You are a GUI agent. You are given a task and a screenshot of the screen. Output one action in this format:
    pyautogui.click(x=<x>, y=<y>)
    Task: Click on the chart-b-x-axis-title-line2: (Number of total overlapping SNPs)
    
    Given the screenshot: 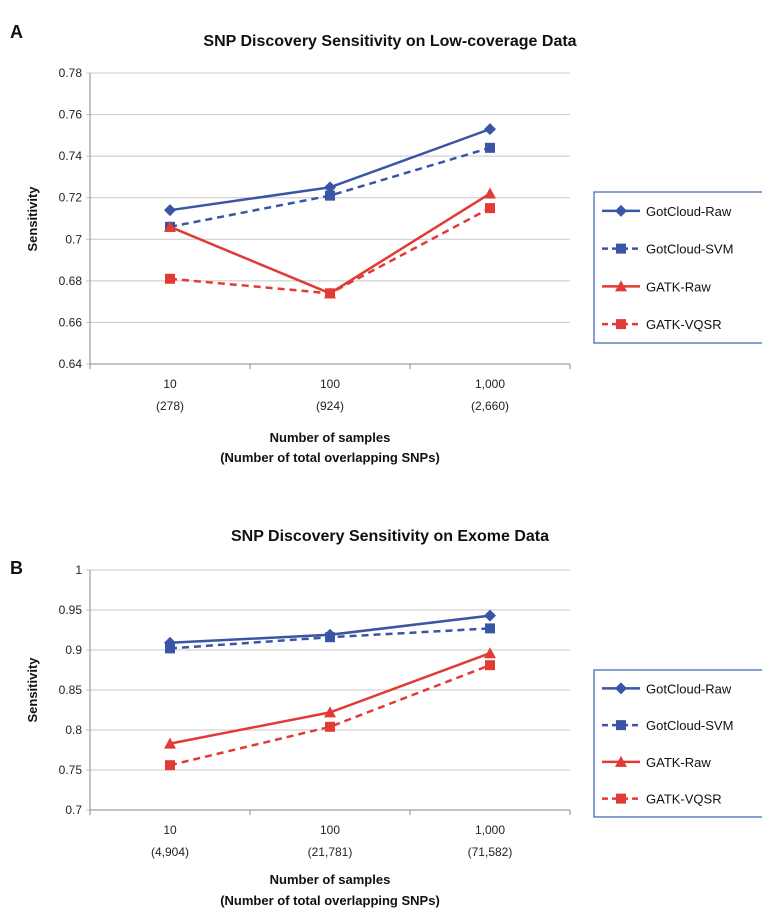 What is the action you would take?
    pyautogui.click(x=330, y=900)
    